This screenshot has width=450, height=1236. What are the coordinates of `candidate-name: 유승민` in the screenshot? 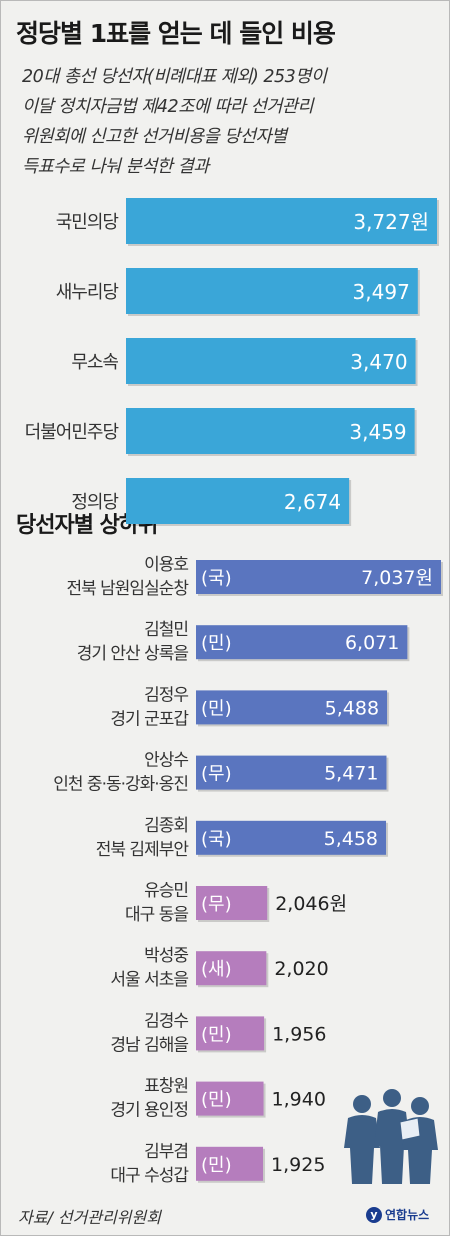 It's located at (166, 891).